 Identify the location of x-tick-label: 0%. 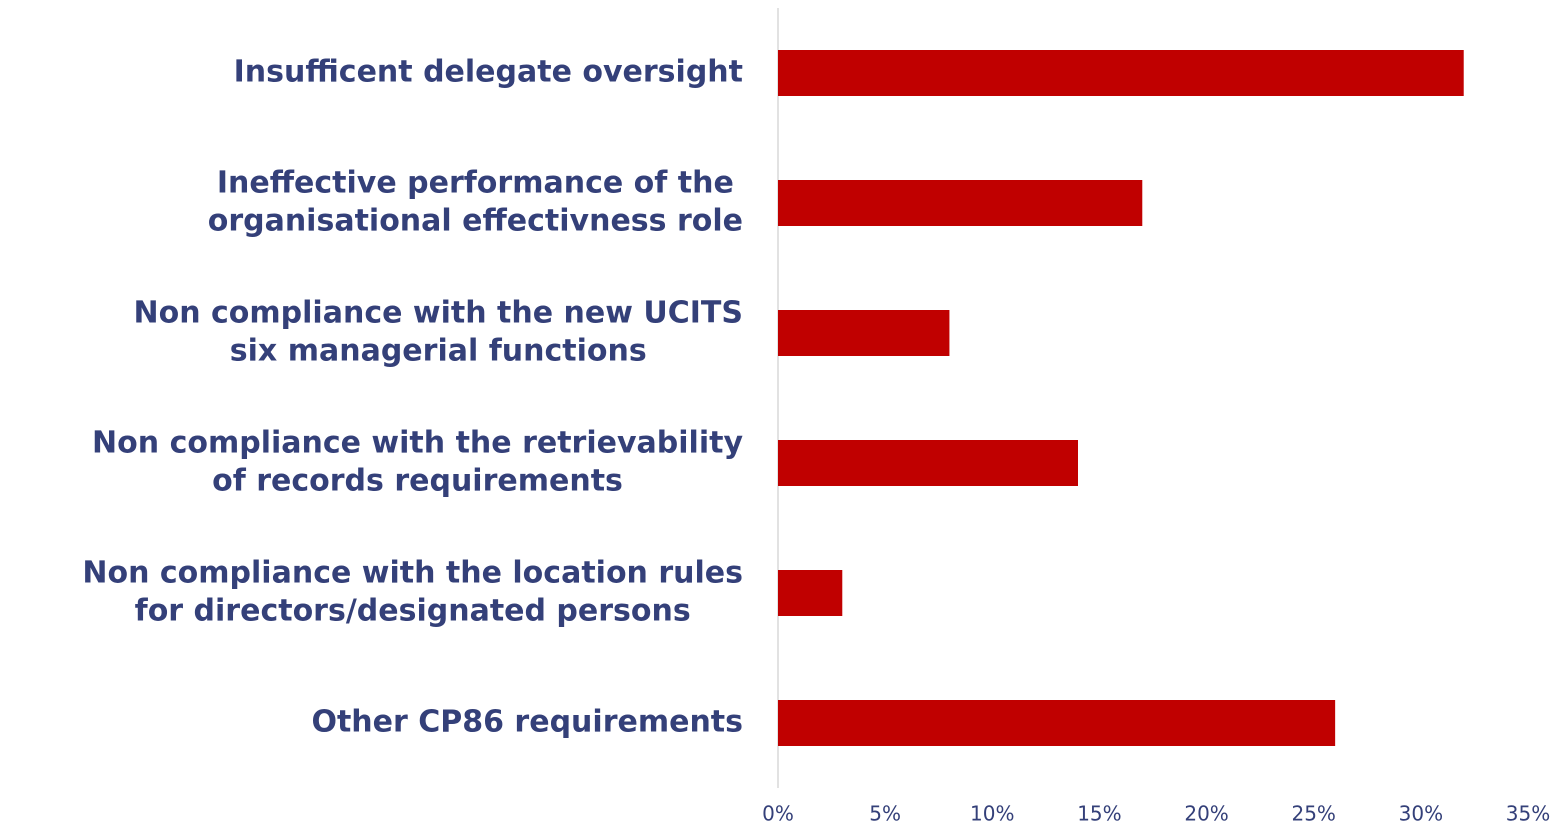
(778, 814).